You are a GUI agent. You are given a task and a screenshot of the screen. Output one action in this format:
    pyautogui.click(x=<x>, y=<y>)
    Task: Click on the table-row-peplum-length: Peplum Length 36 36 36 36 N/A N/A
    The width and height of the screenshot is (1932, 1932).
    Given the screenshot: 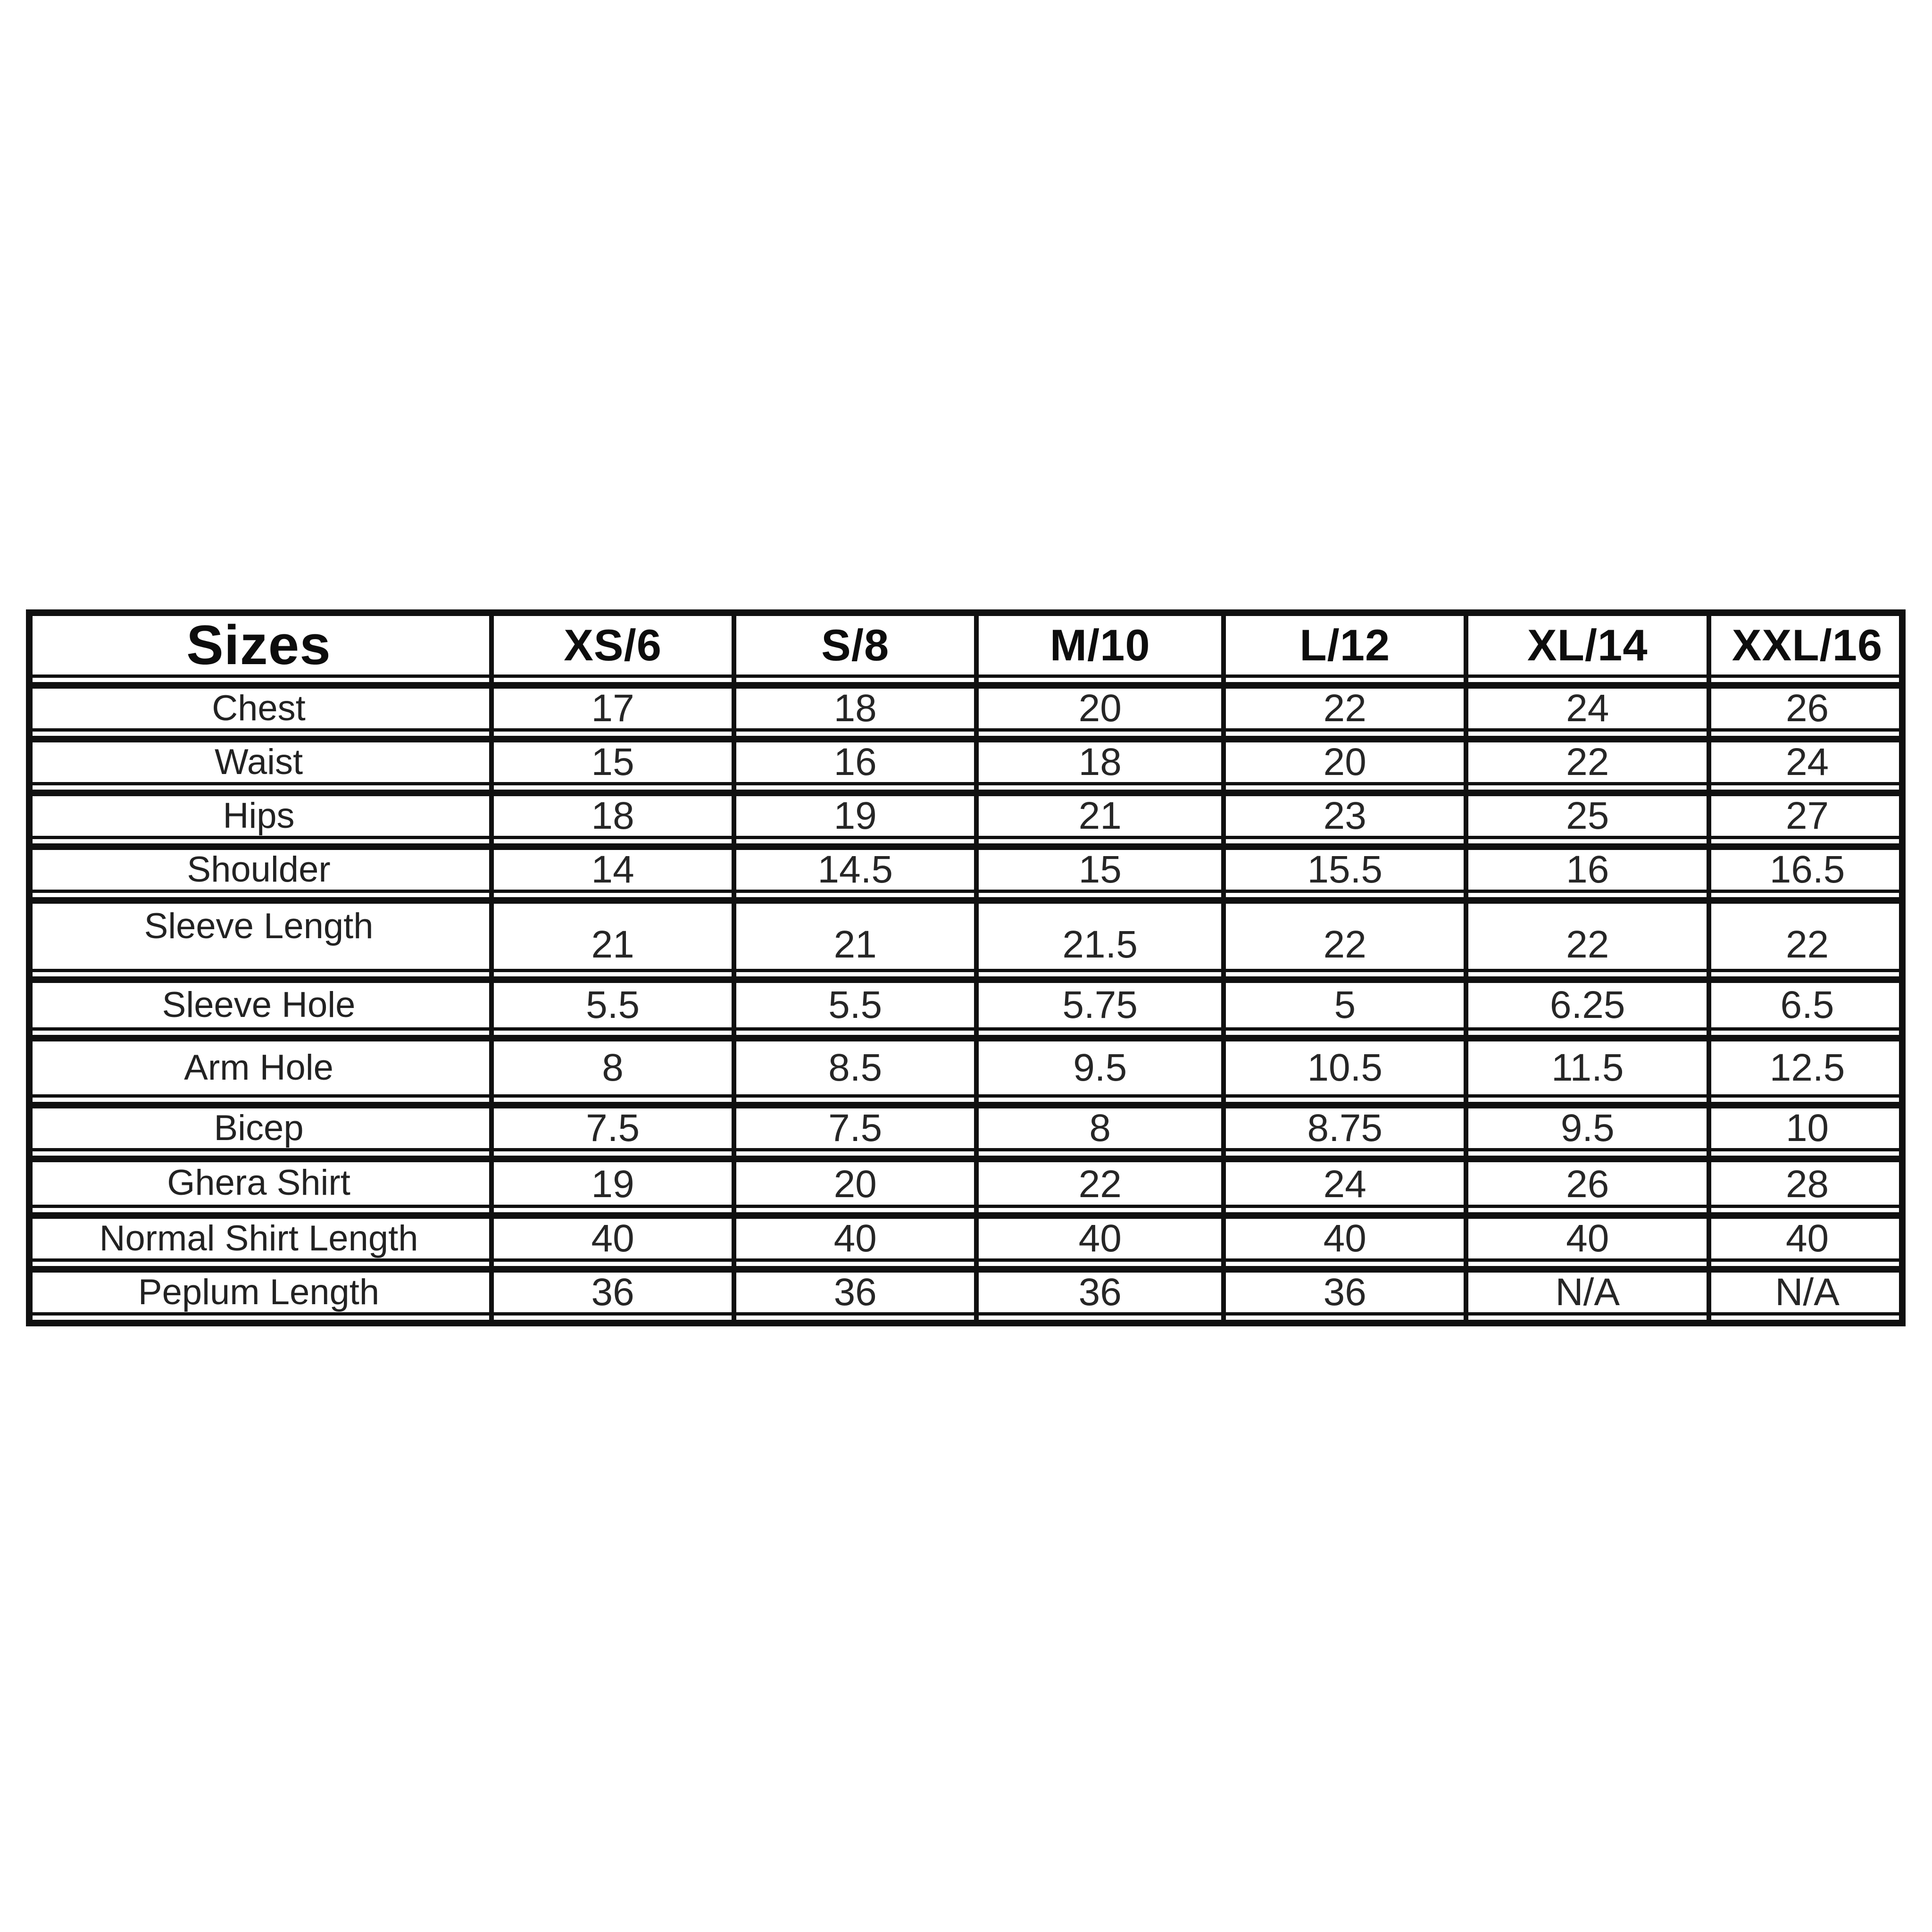 What is the action you would take?
    pyautogui.click(x=966, y=1291)
    